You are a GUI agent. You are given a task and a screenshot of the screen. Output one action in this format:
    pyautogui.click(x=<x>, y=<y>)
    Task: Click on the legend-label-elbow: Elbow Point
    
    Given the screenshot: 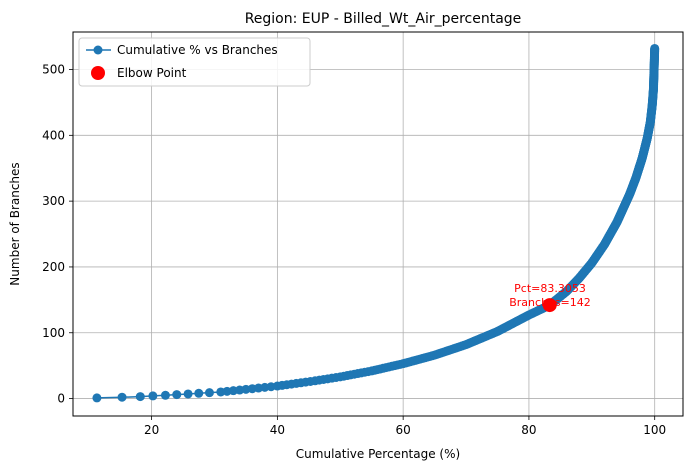 What is the action you would take?
    pyautogui.click(x=152, y=73)
    